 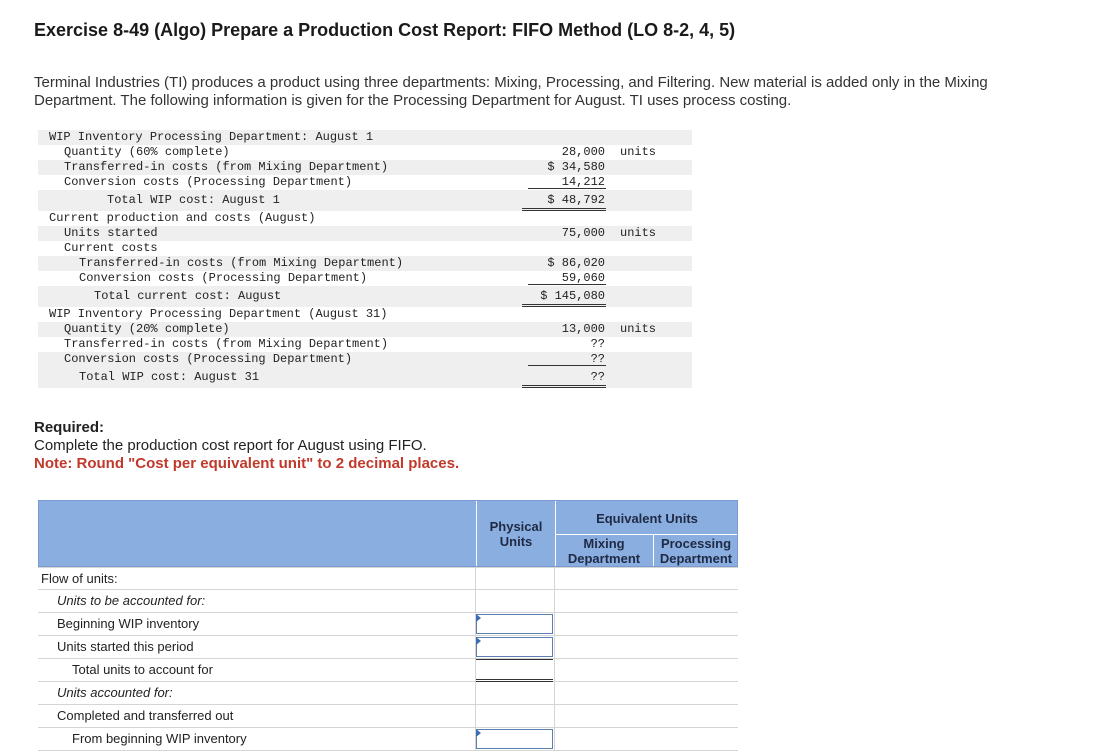 What do you see at coordinates (604, 551) in the screenshot?
I see `mixing-department-header: Mixing Department` at bounding box center [604, 551].